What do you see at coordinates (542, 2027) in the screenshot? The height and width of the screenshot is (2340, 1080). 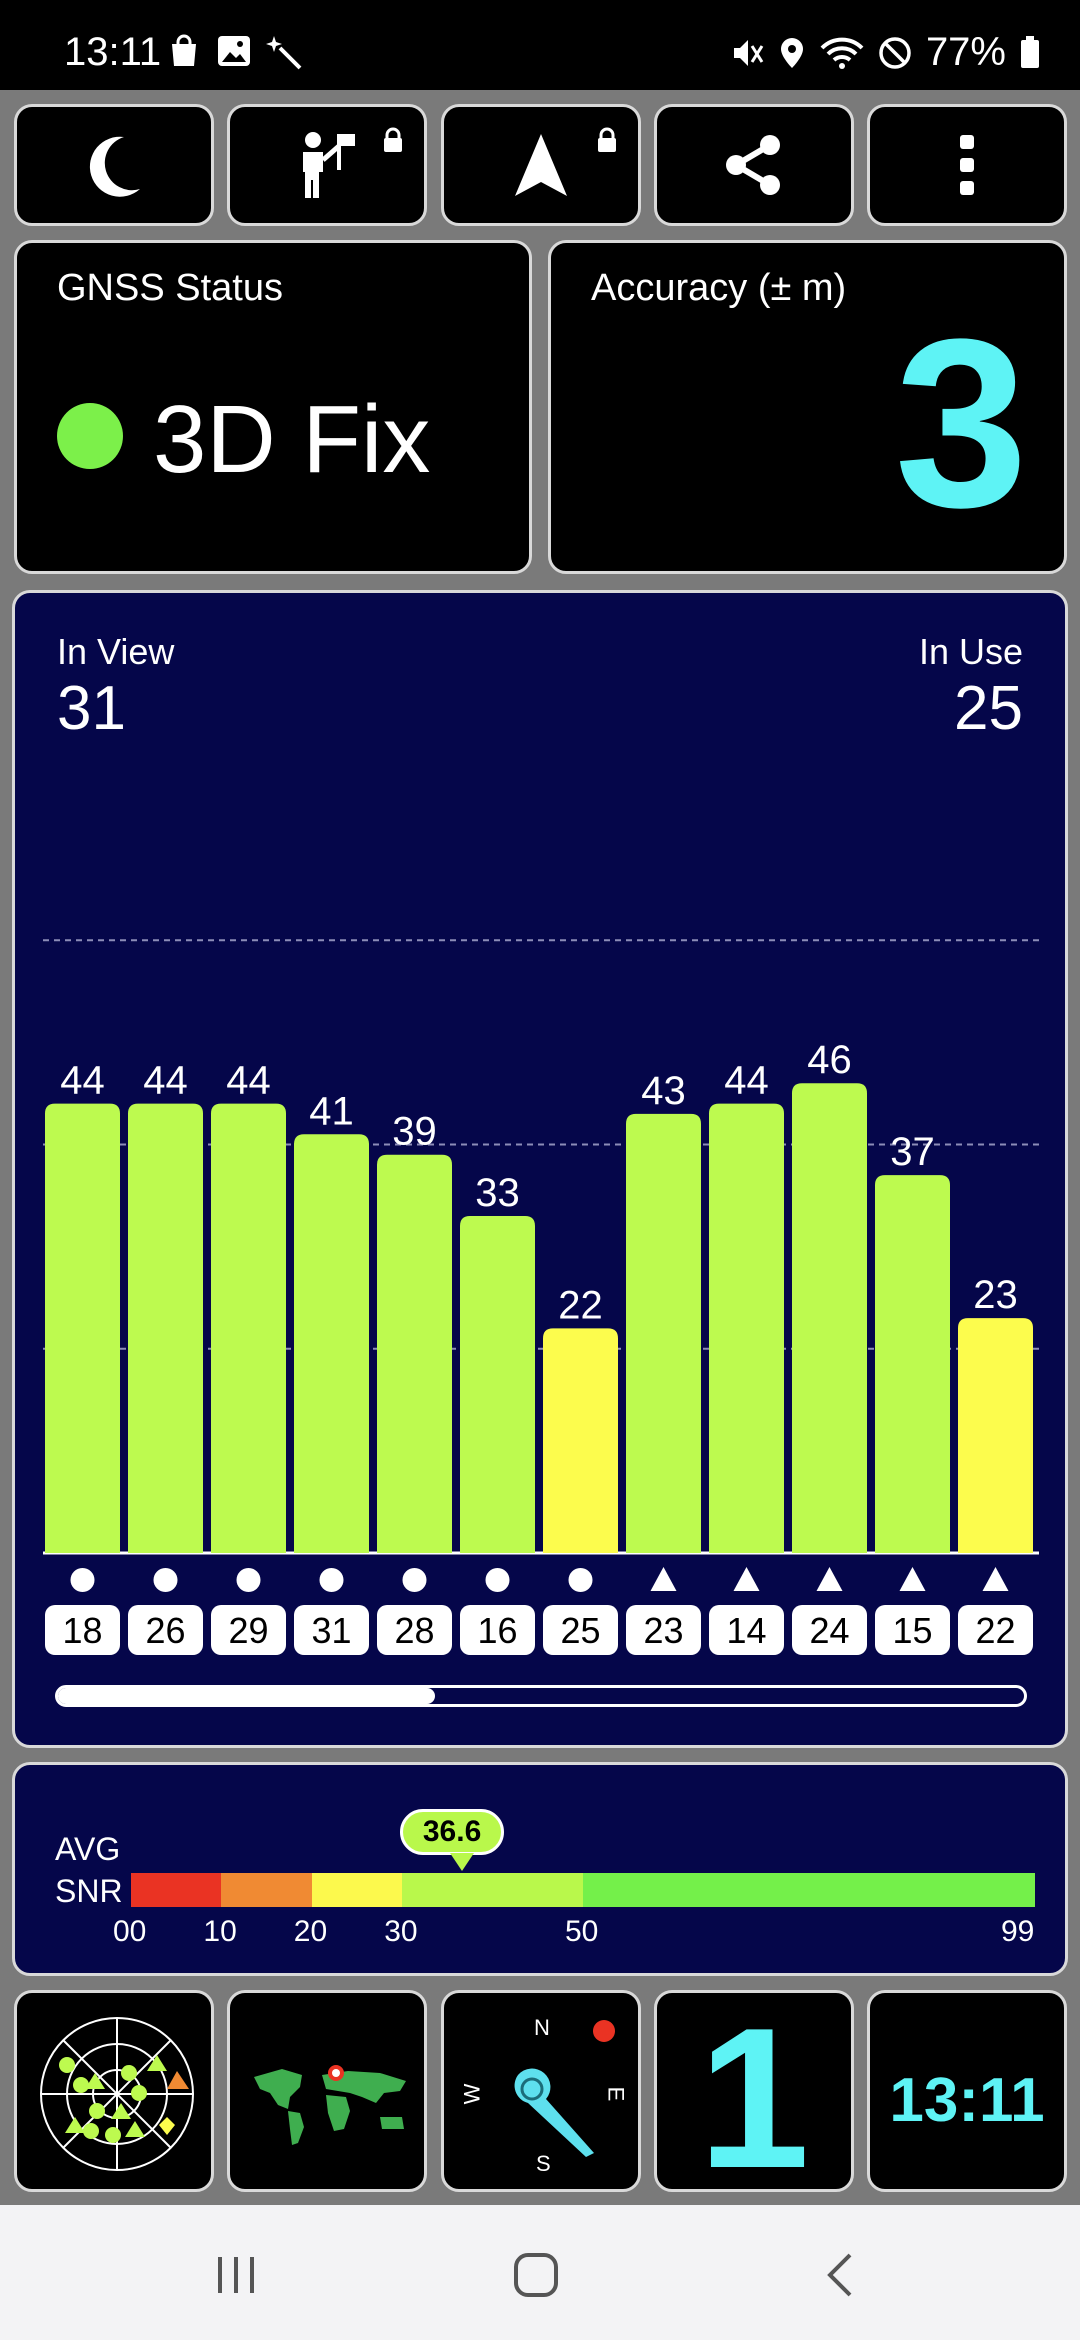 I see `compass-north: N` at bounding box center [542, 2027].